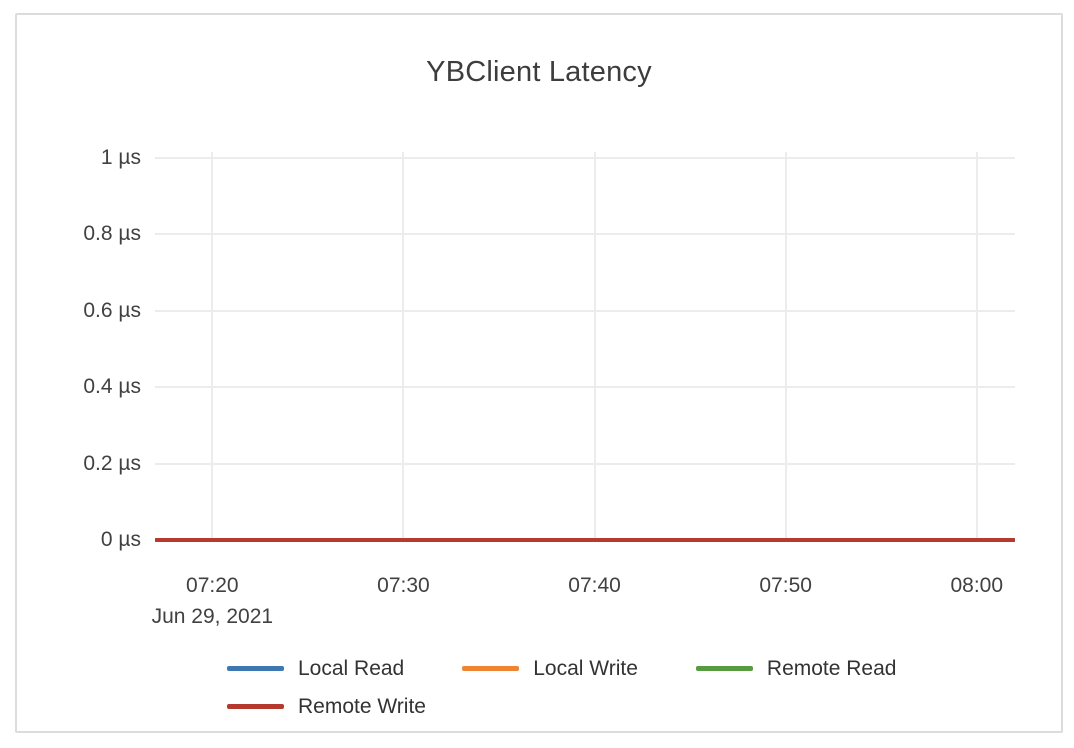  I want to click on y-tick-label: 1 µs, so click(120, 157).